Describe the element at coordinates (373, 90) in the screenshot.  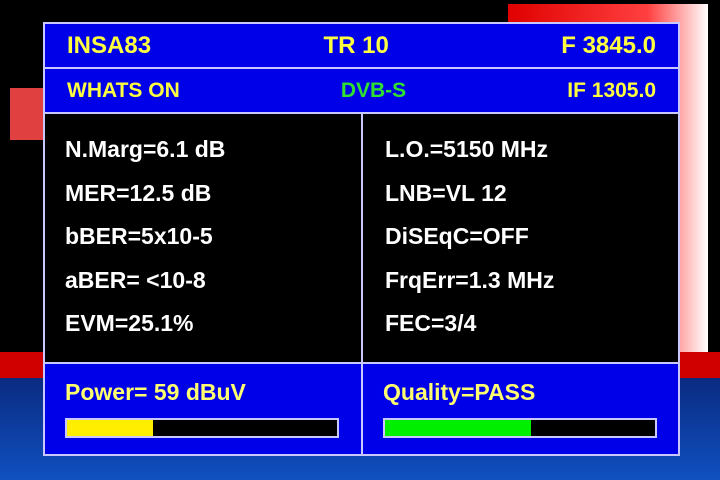
I see `standard: DVB-S` at that location.